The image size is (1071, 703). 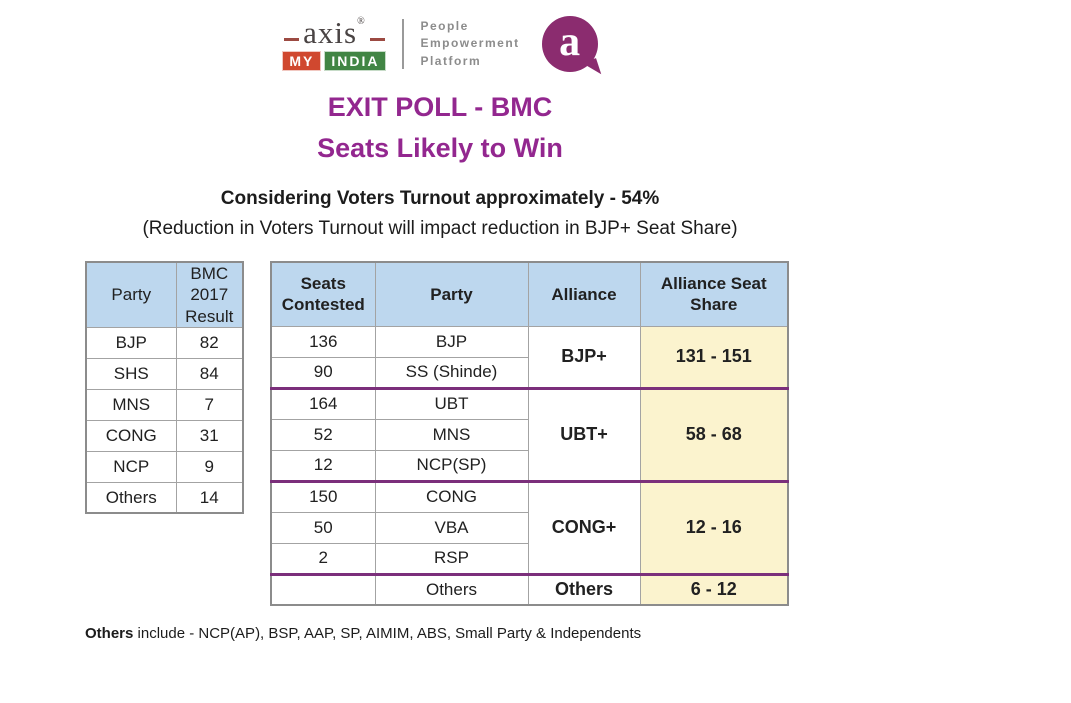 I want to click on left-table-row: SHS 84, so click(x=164, y=373).